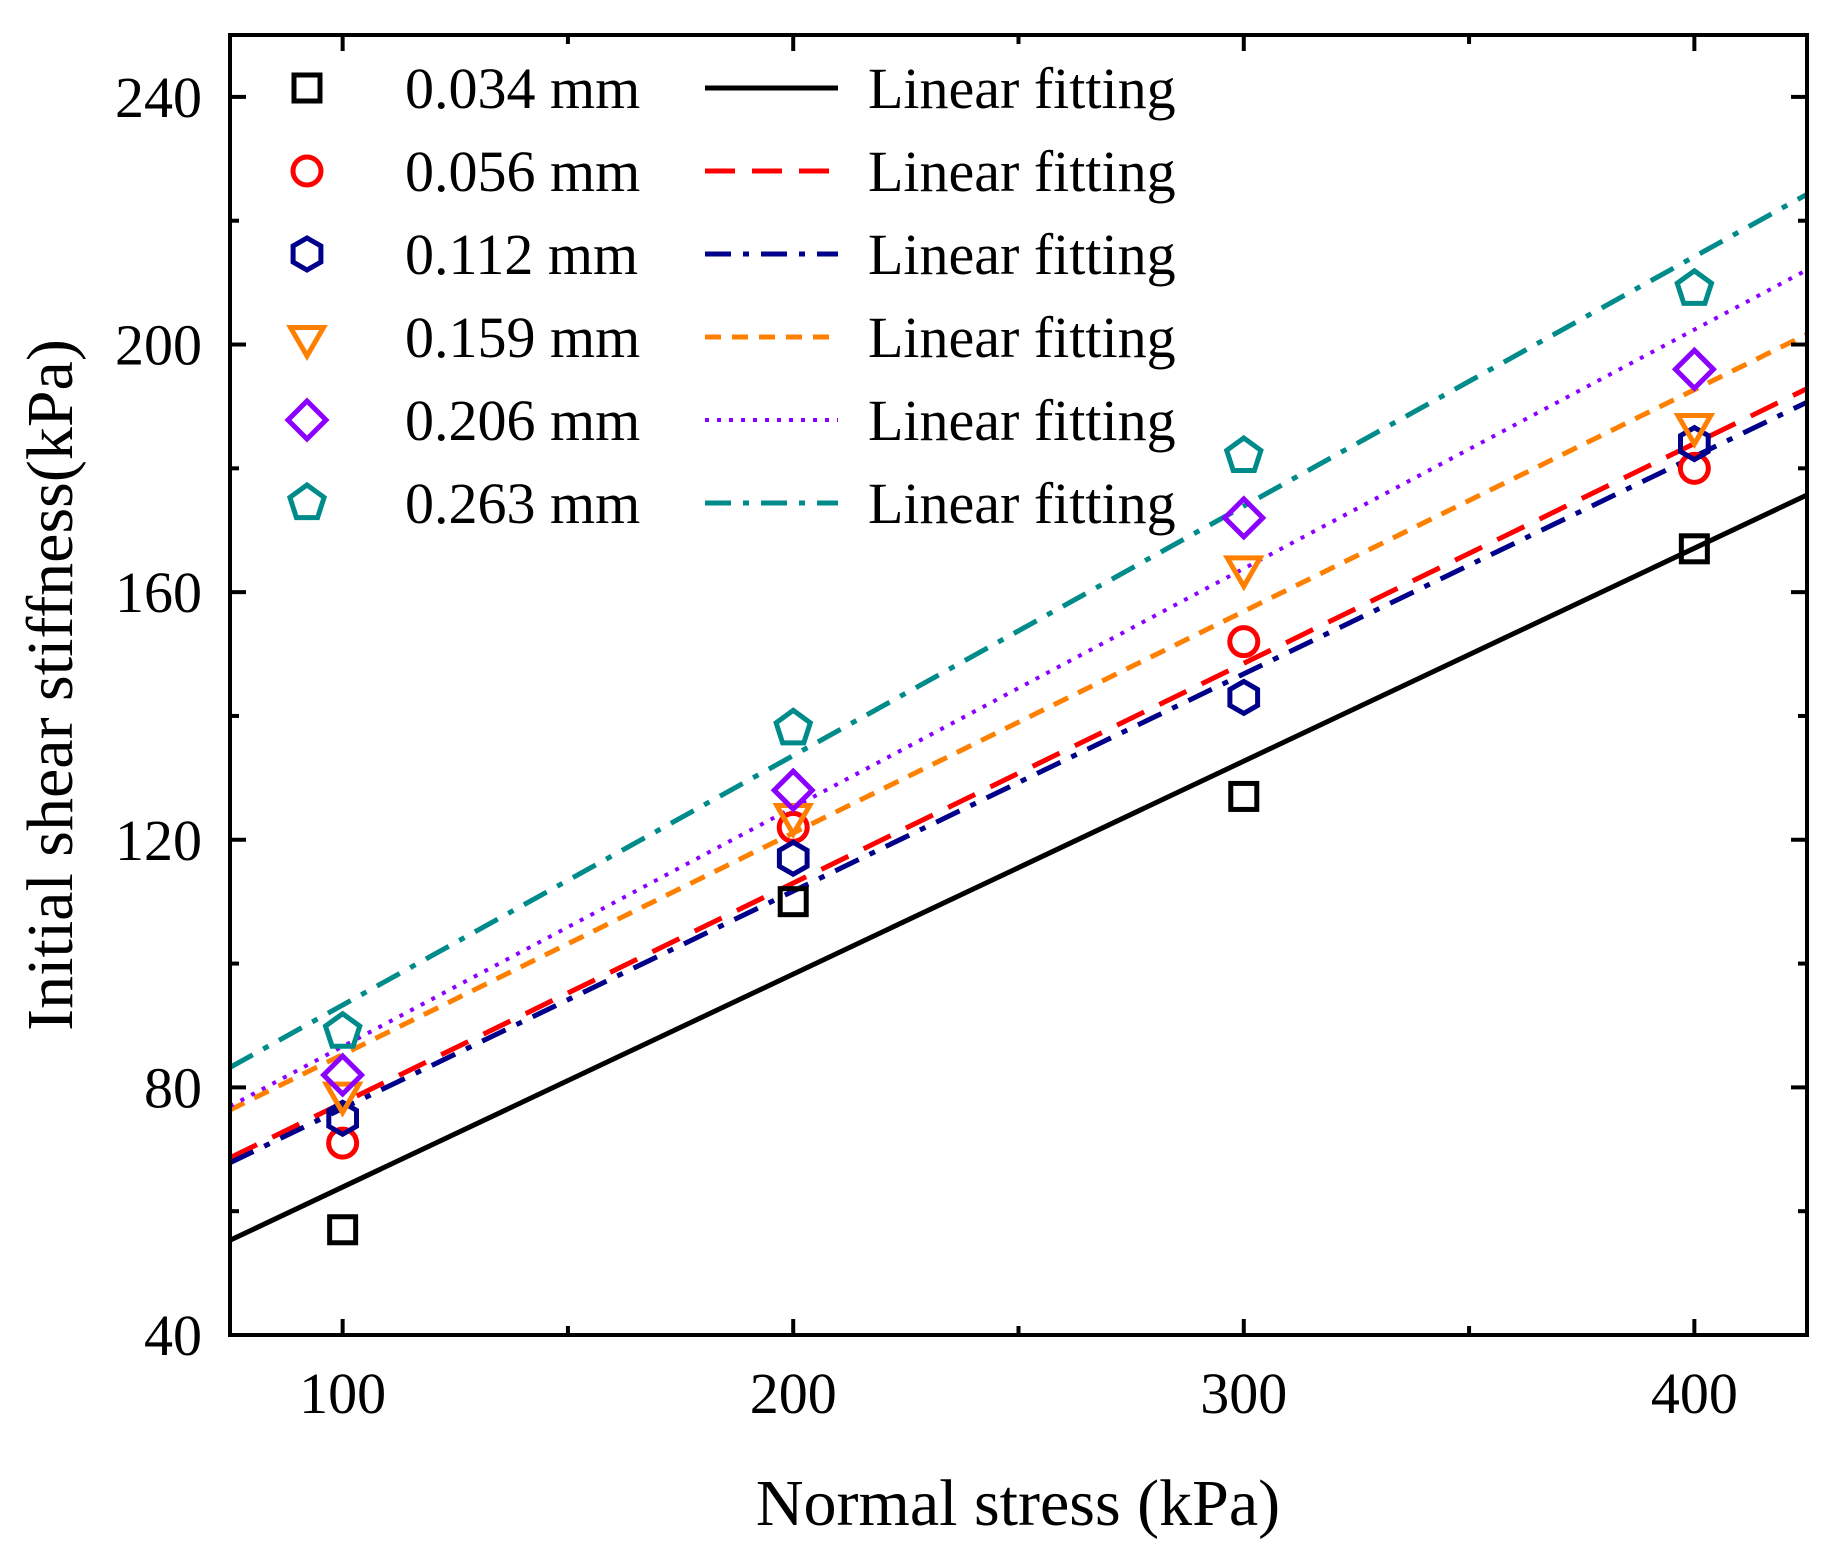 The height and width of the screenshot is (1550, 1832). Describe the element at coordinates (731, 337) in the screenshot. I see `legend-item-4: 0.159 mm Linear fitting` at that location.